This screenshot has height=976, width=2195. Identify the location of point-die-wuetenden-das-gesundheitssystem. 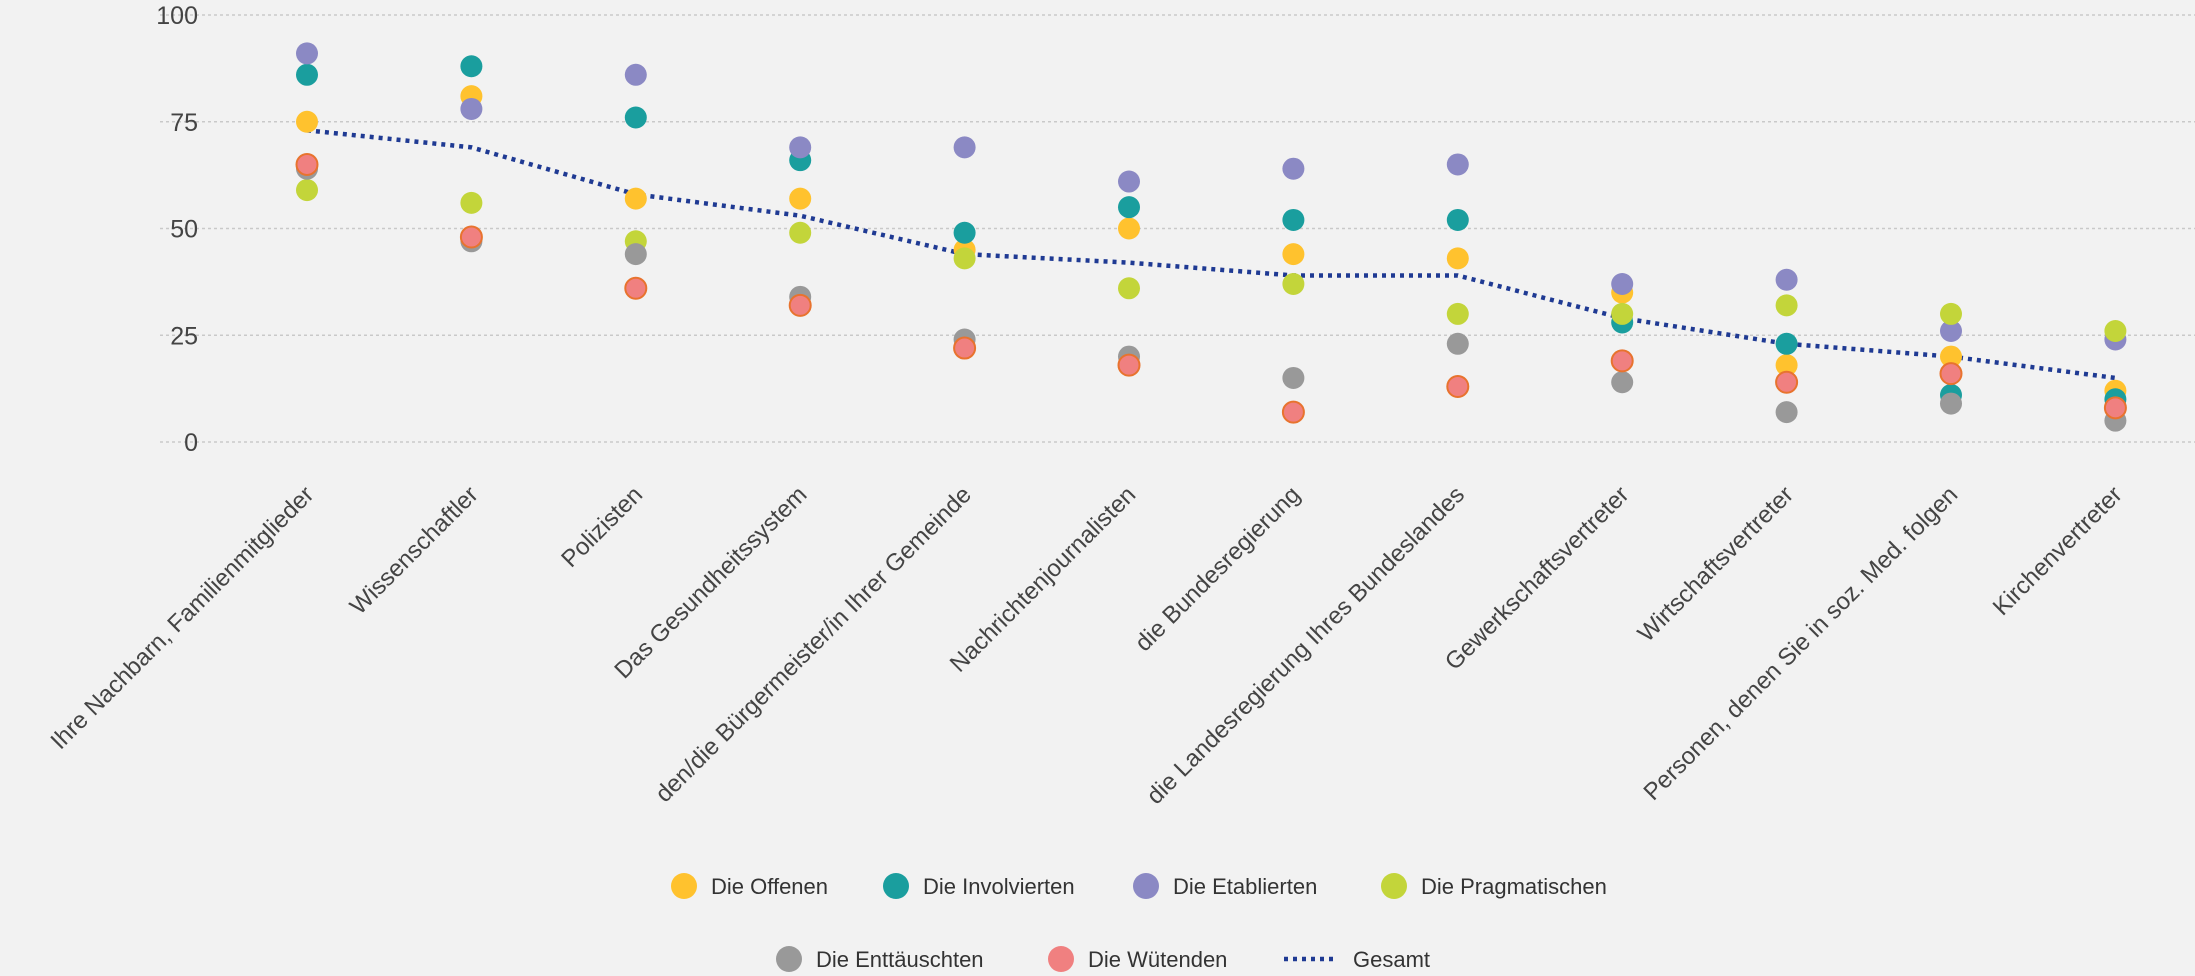
(800, 305).